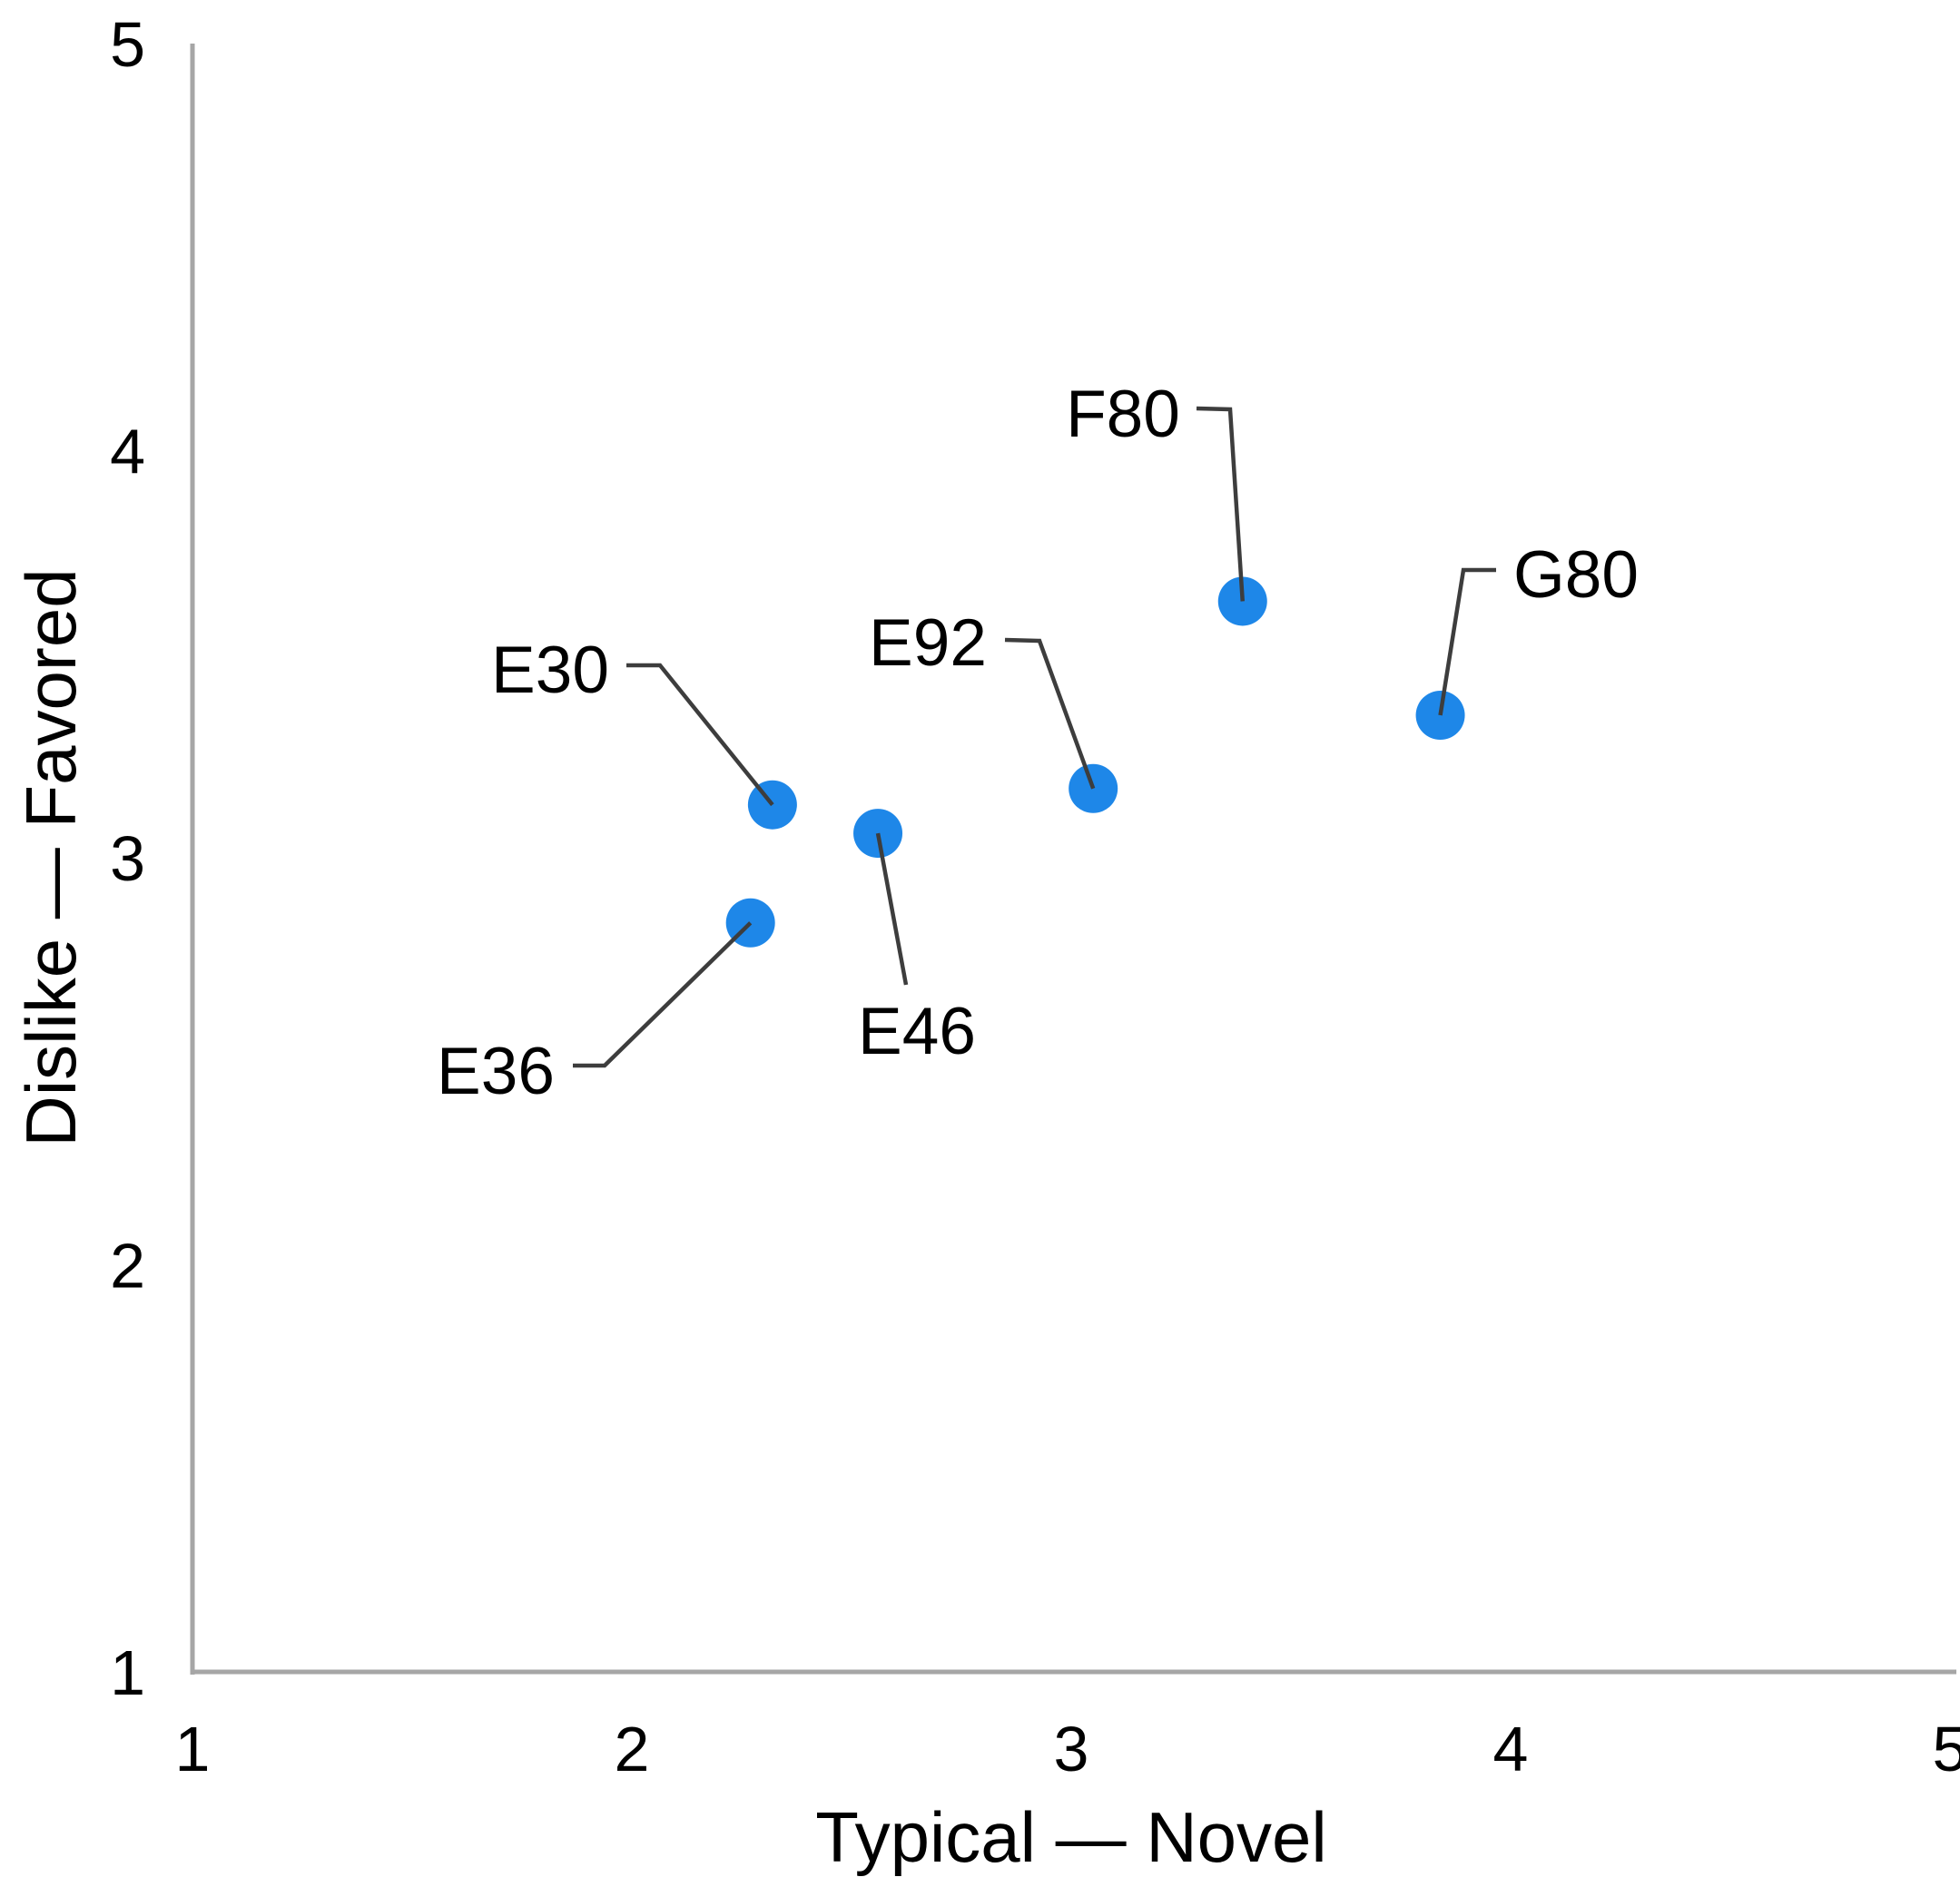 This screenshot has height=1887, width=1960. Describe the element at coordinates (1123, 414) in the screenshot. I see `point-label-f80: F80` at that location.